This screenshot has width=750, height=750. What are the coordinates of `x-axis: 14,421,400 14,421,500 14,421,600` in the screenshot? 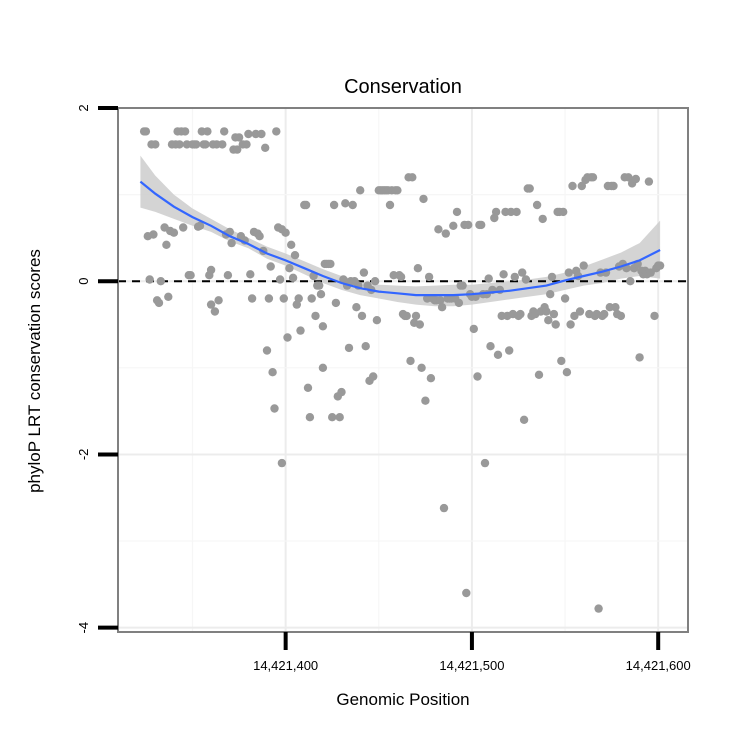 It's located at (472, 652).